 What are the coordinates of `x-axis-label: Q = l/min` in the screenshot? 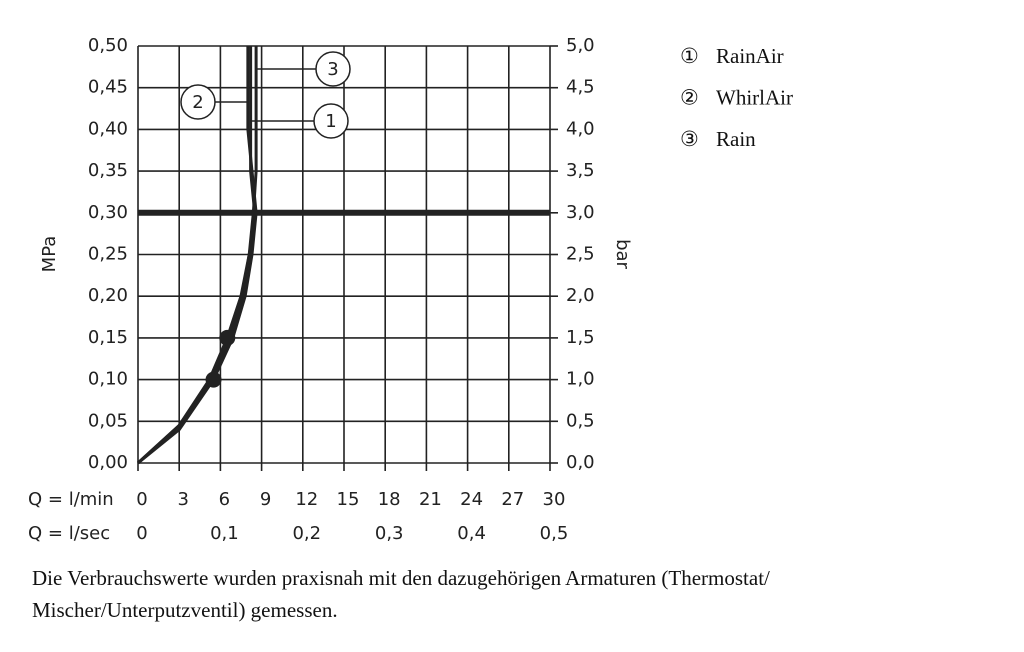 It's located at (71, 499).